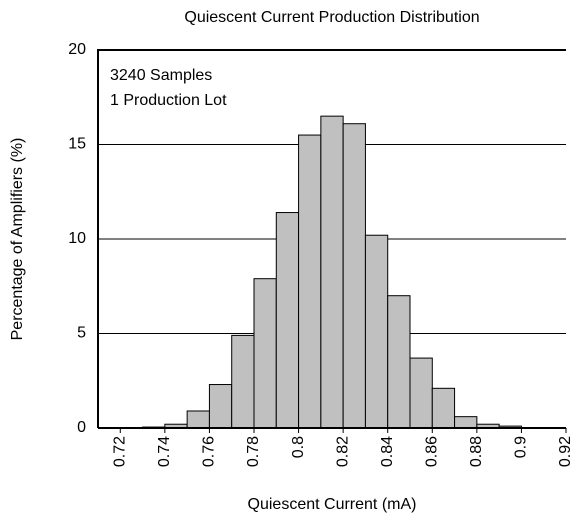 The image size is (572, 517). Describe the element at coordinates (342, 451) in the screenshot. I see `x-tick-label: 0.82` at that location.